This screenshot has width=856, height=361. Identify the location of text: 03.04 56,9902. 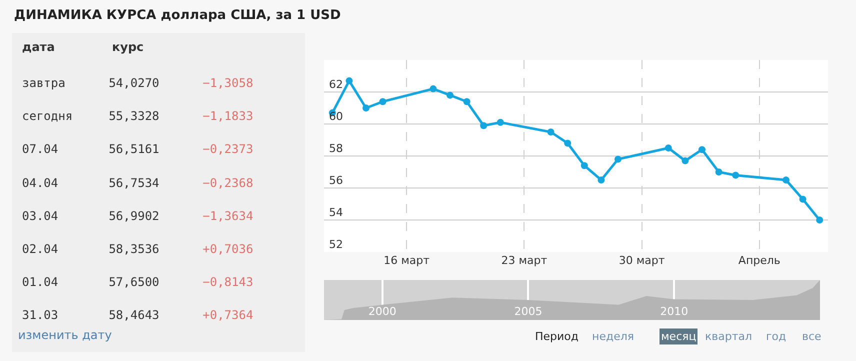
(91, 216).